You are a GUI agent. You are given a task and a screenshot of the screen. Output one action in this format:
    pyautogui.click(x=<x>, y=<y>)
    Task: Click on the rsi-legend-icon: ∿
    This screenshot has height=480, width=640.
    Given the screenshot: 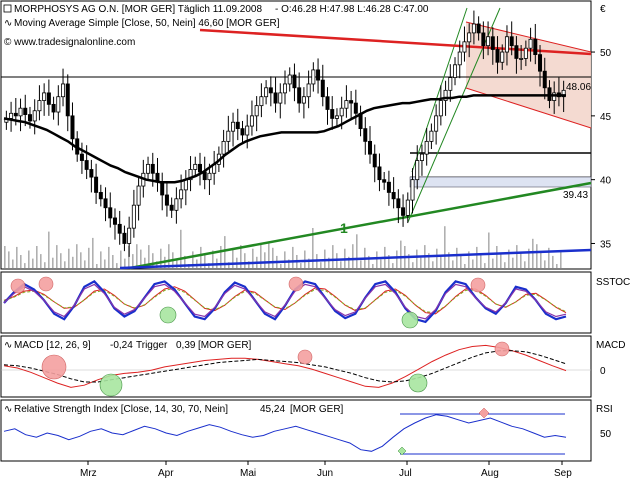 What is the action you would take?
    pyautogui.click(x=8, y=409)
    